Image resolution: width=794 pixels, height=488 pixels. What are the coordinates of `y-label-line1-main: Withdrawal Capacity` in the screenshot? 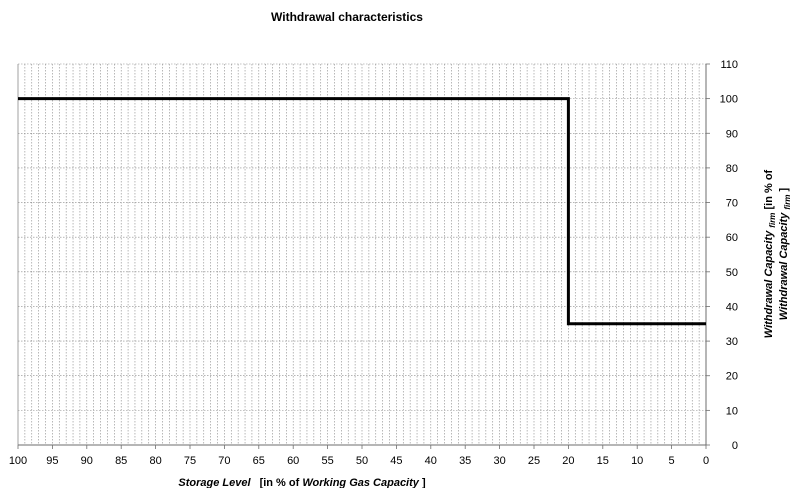 It's located at (769, 284).